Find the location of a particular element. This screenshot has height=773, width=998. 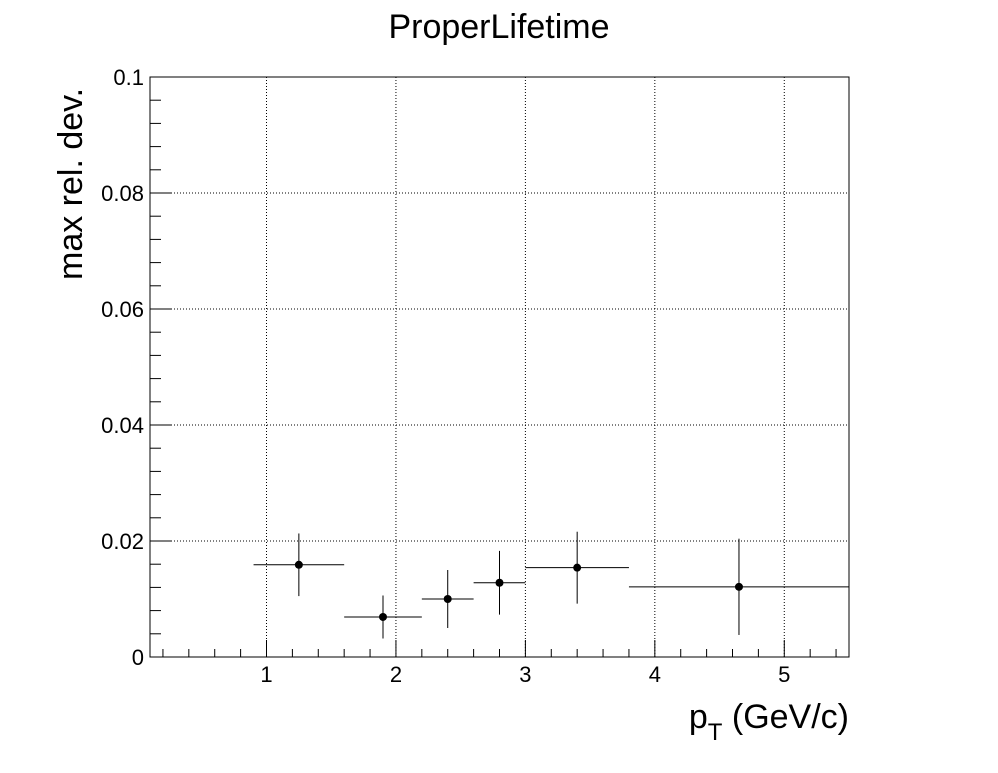

chart-title: ProperLifetime is located at coordinates (498, 27).